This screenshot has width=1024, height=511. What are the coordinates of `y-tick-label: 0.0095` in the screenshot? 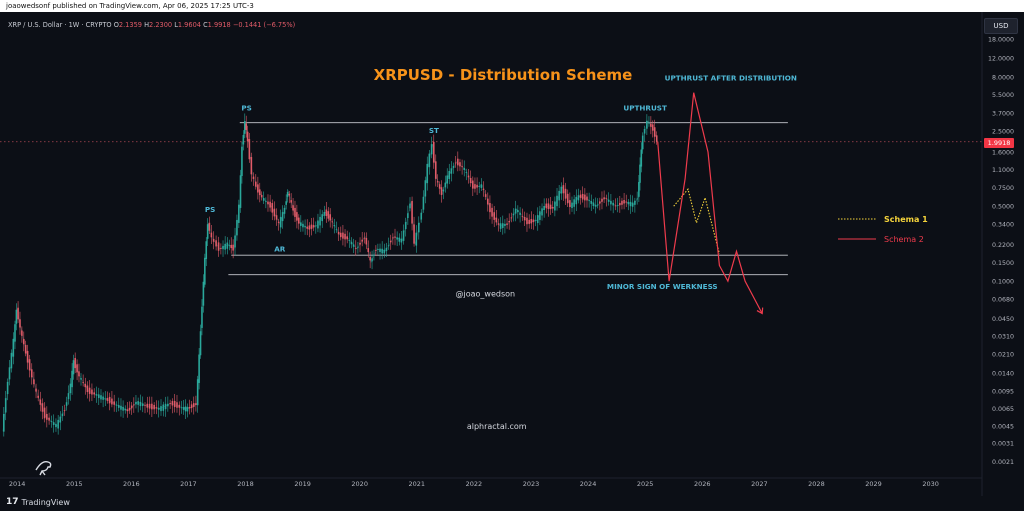 It's located at (1003, 391).